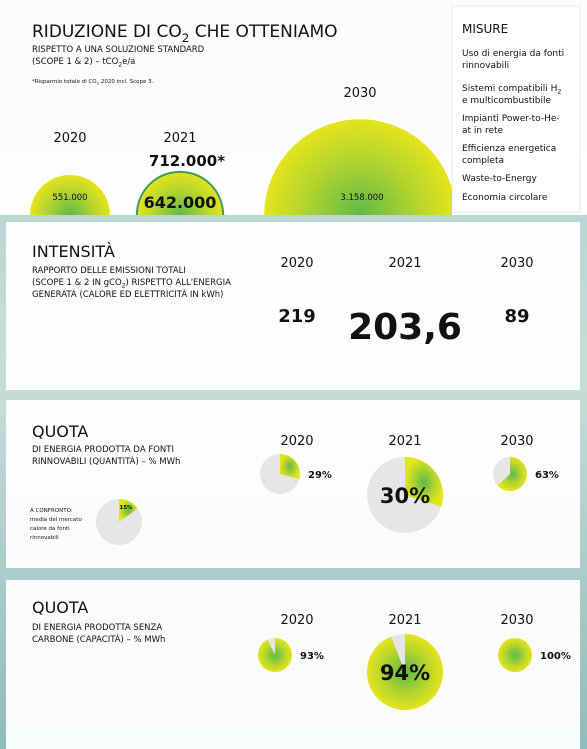  I want to click on value-label: 203,6, so click(405, 327).